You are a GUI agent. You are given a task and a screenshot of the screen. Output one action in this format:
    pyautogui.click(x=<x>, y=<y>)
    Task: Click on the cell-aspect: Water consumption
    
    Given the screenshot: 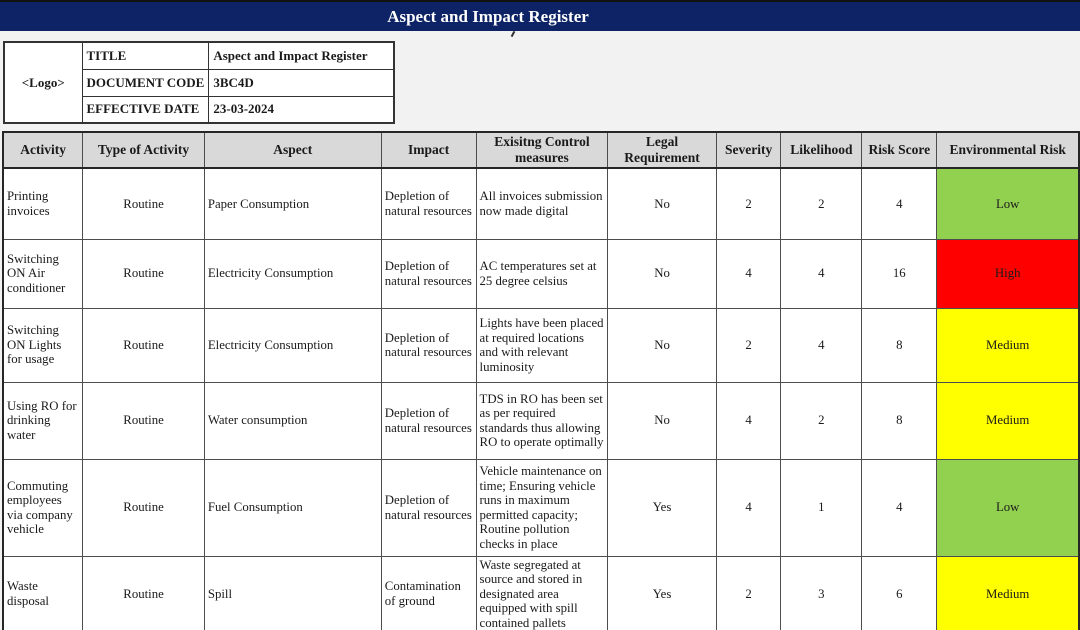 What is the action you would take?
    pyautogui.click(x=292, y=420)
    